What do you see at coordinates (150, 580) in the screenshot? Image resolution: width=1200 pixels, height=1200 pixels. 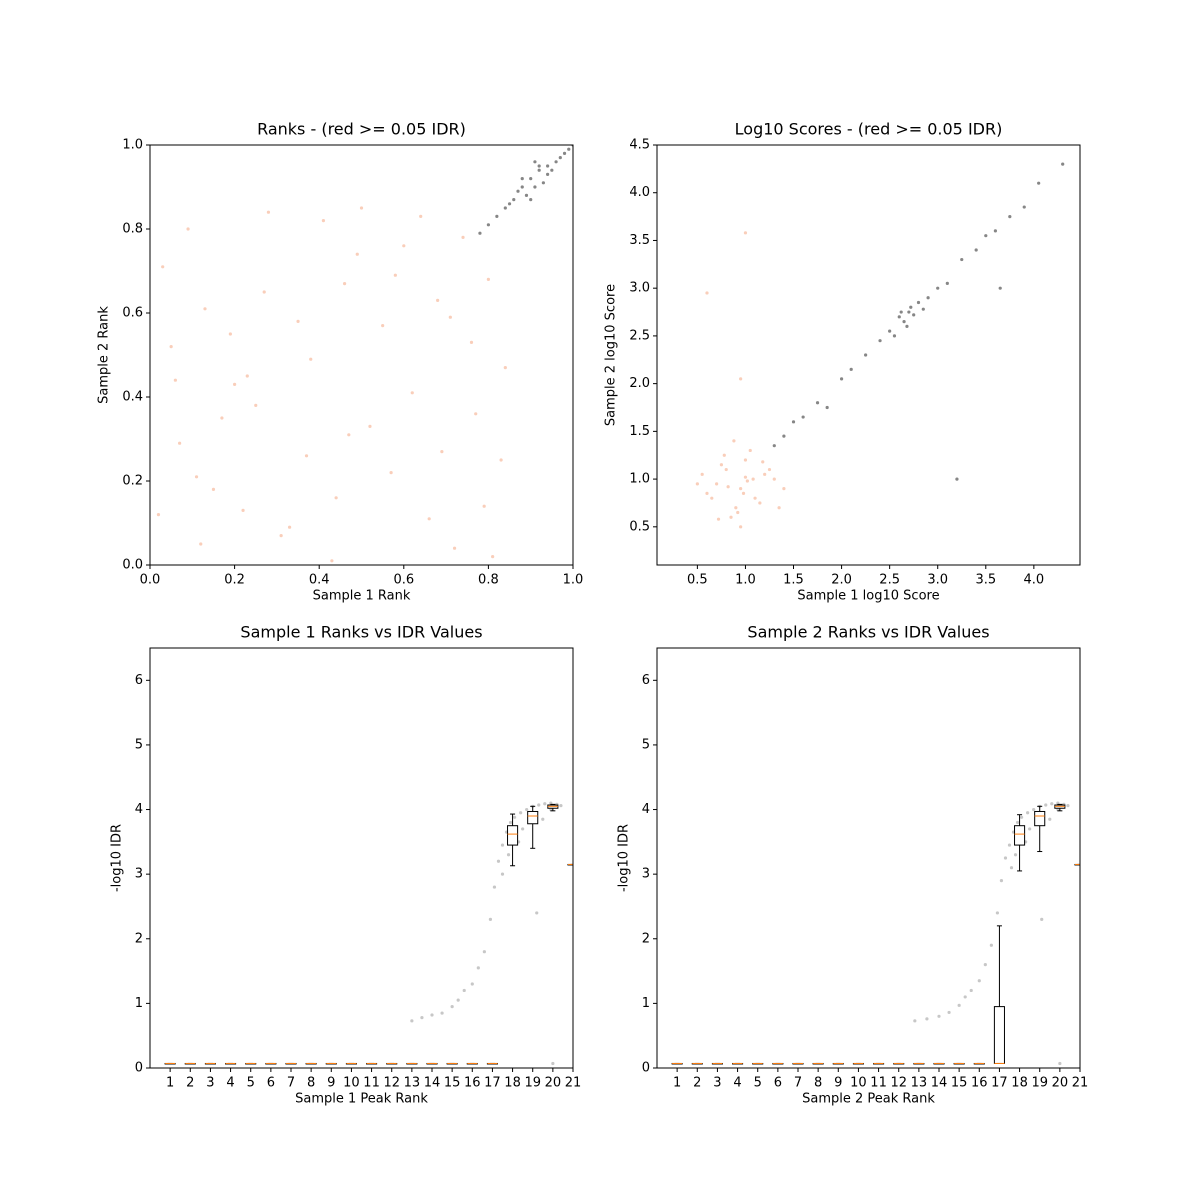 I see `x-tick-label: 0.0` at bounding box center [150, 580].